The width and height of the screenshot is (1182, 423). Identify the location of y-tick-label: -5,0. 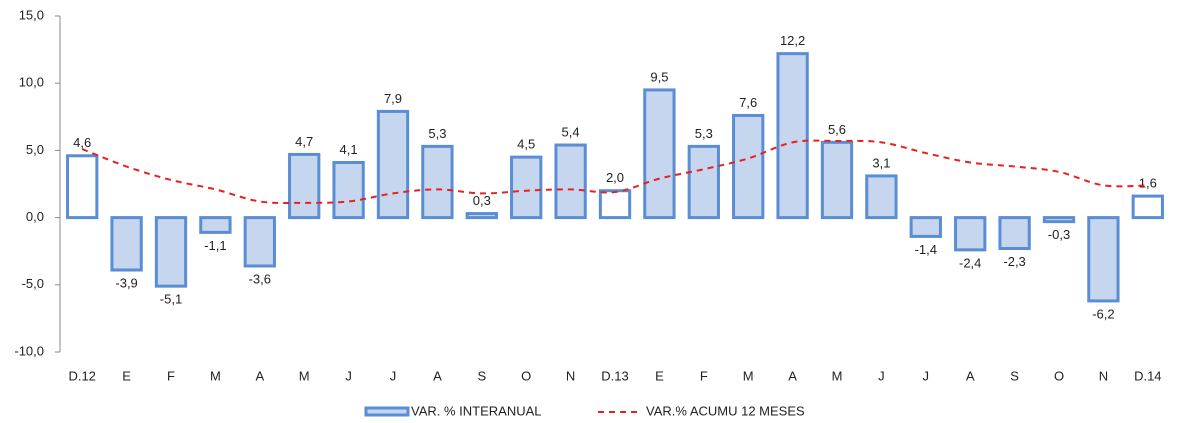
(33, 283).